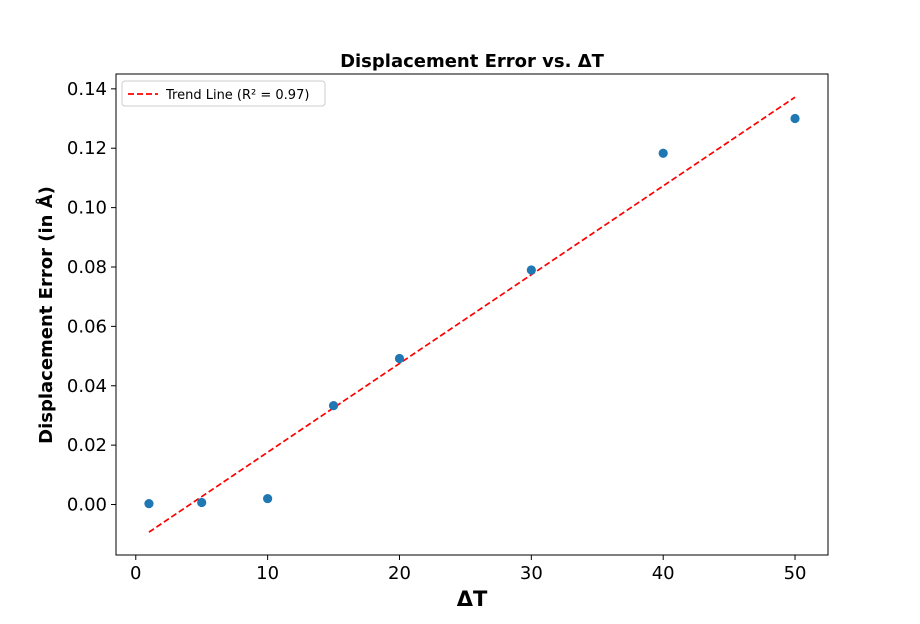 The height and width of the screenshot is (624, 920). What do you see at coordinates (87, 505) in the screenshot?
I see `y-tick-label: 0.00` at bounding box center [87, 505].